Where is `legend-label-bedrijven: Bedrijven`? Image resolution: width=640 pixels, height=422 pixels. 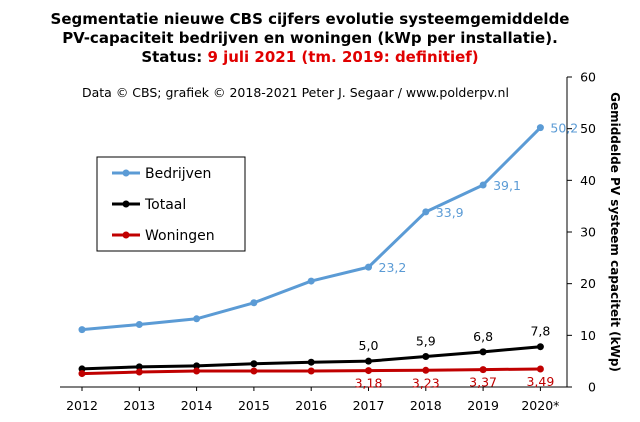
legend-label-bedrijven: Bedrijven is located at coordinates (178, 174).